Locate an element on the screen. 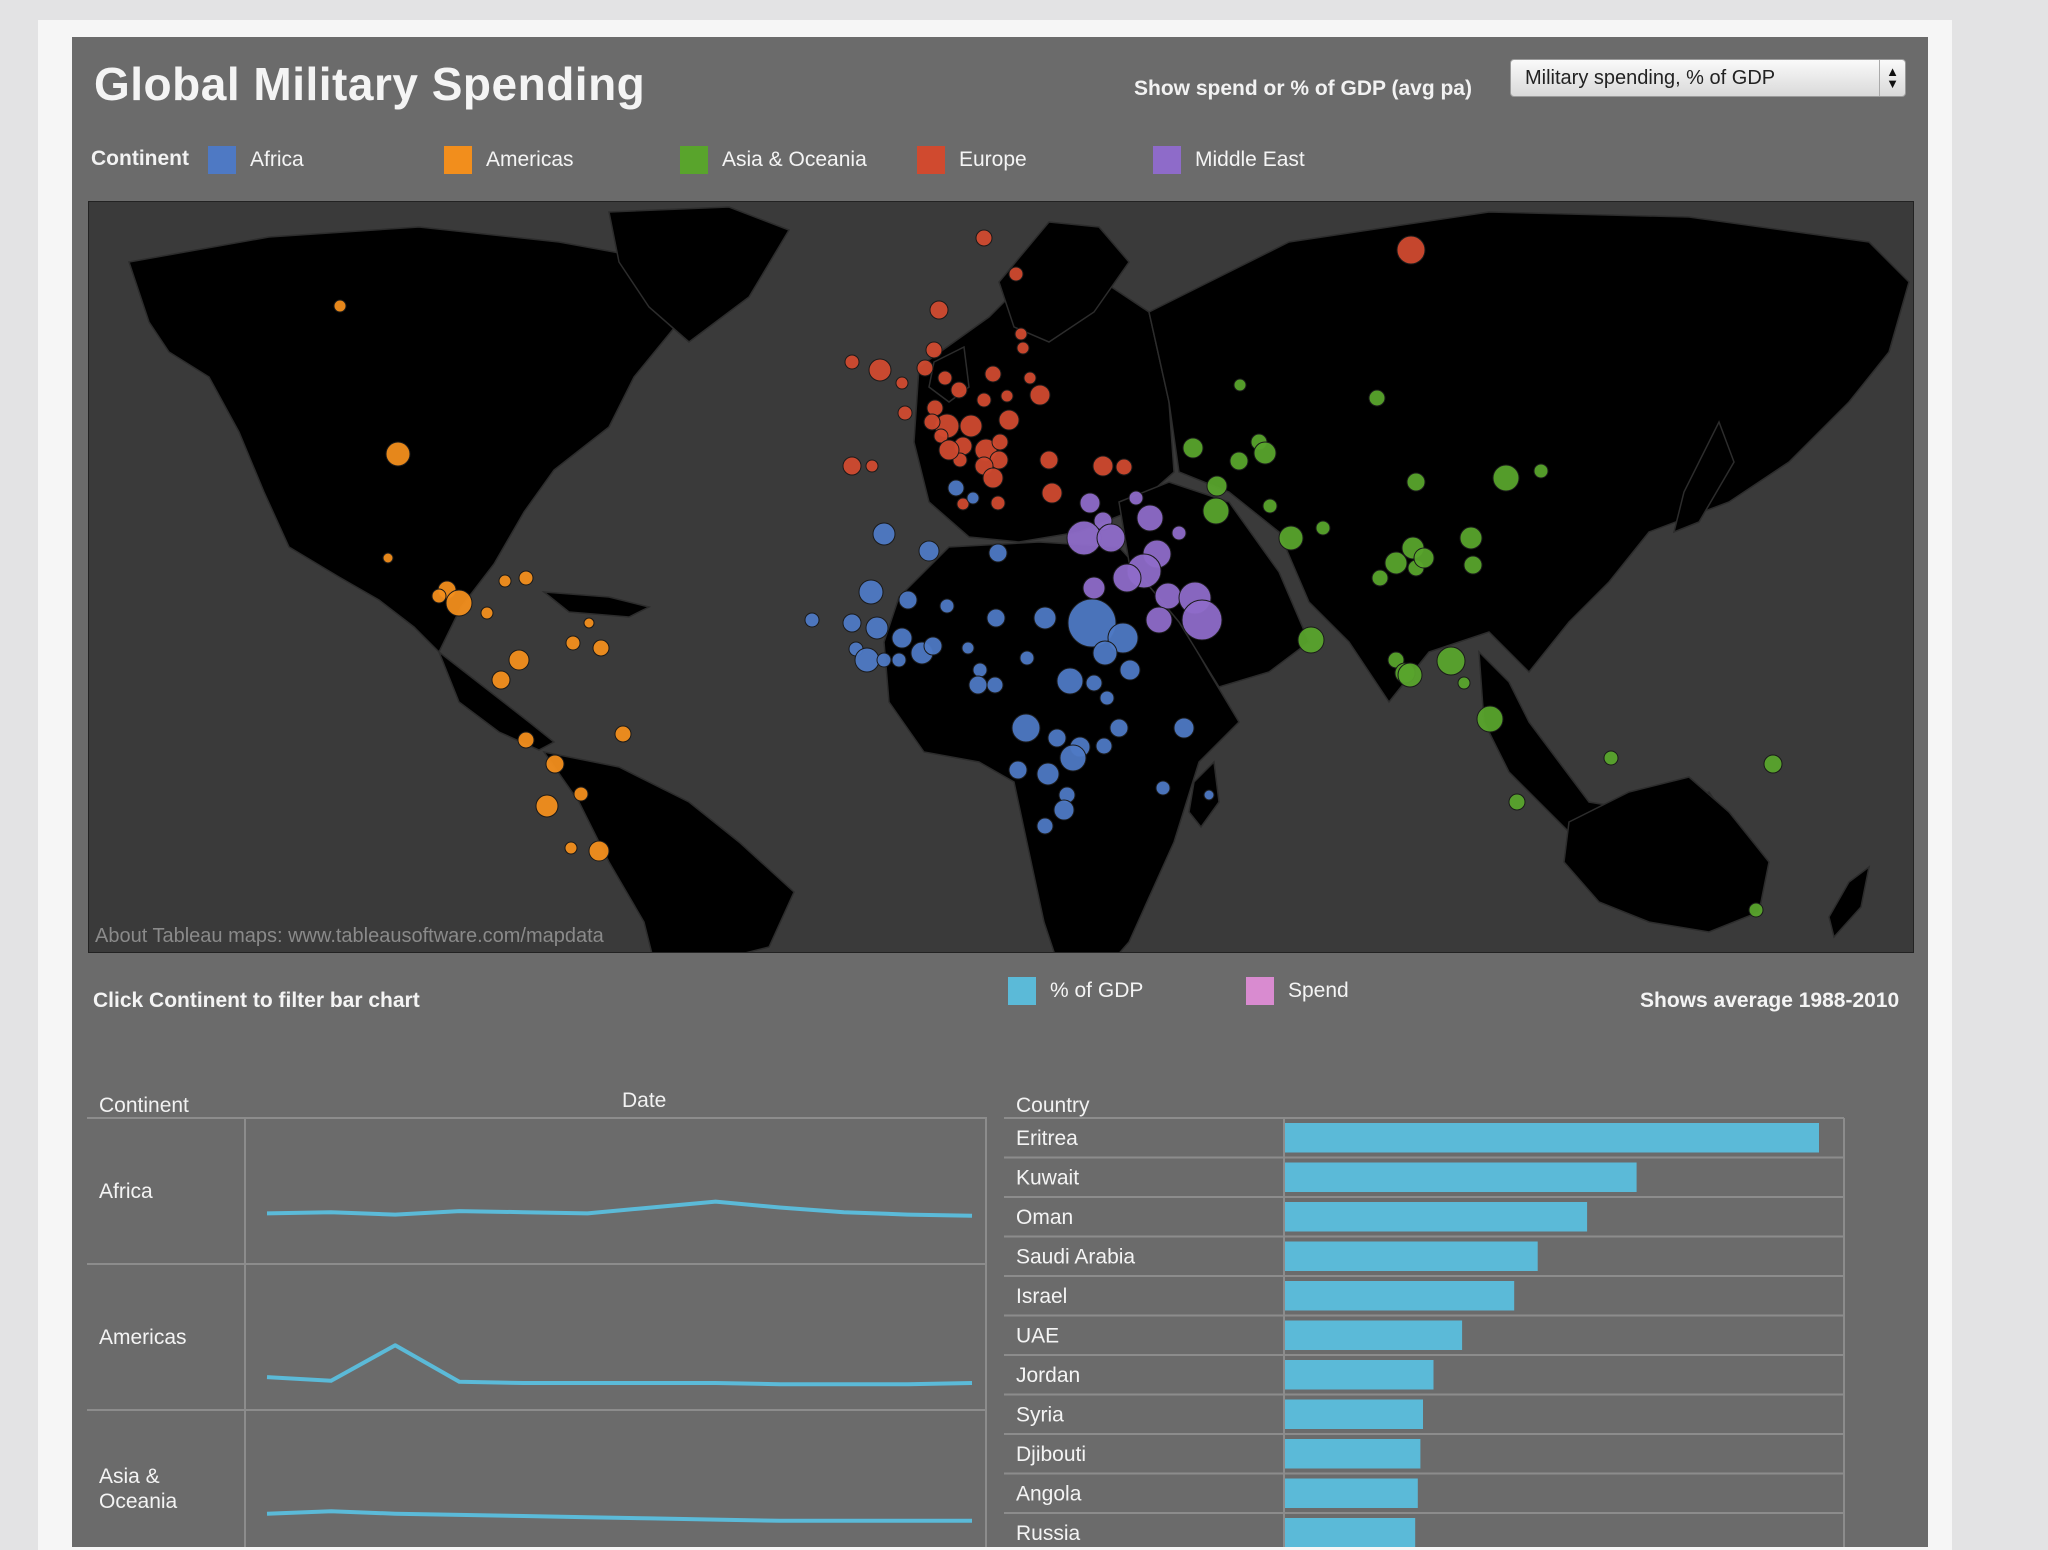 This screenshot has width=2048, height=1550. bar-label-syria: Syria is located at coordinates (1040, 1415).